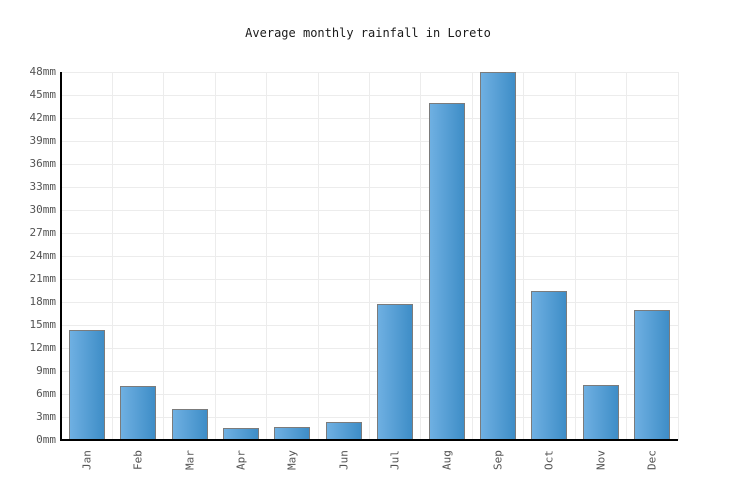 This screenshot has width=736, height=500. Describe the element at coordinates (190, 460) in the screenshot. I see `x-tick-label: Mar` at that location.